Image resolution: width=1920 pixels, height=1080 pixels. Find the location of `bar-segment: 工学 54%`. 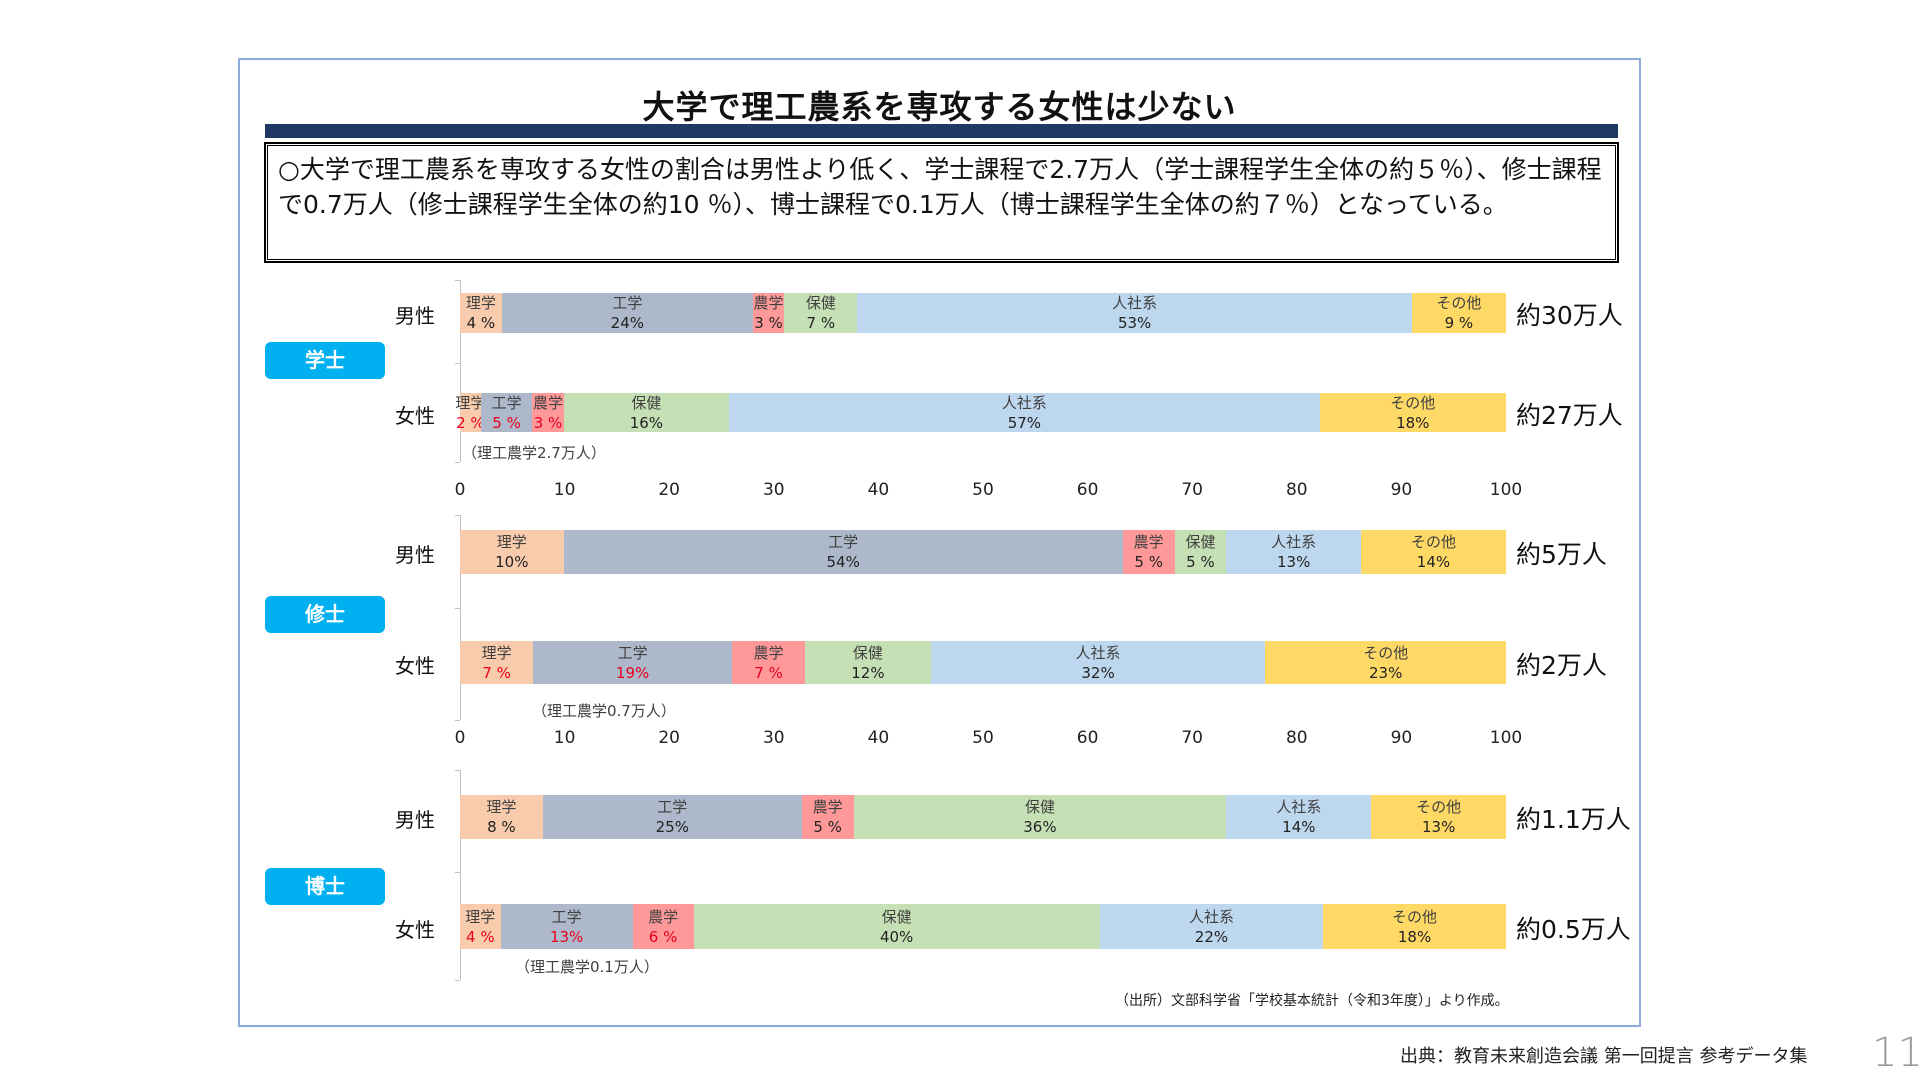

bar-segment: 工学 54% is located at coordinates (843, 552).